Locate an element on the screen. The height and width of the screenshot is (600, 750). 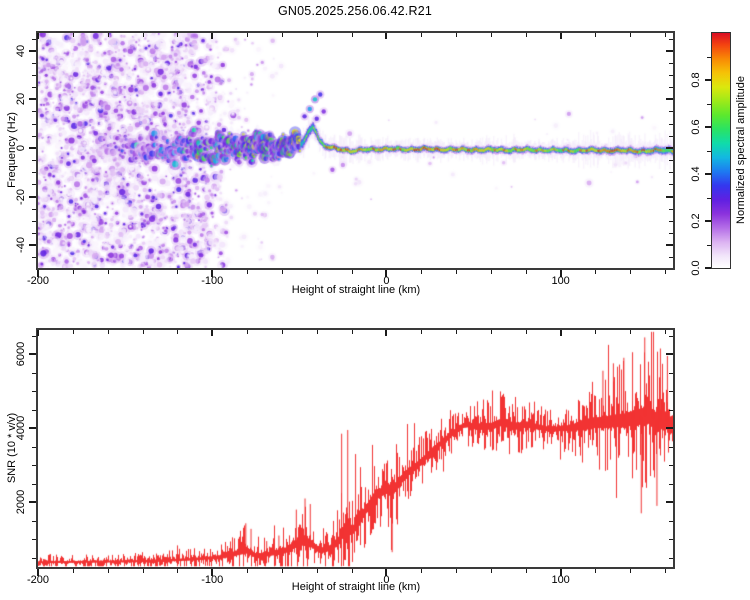
tick-label: -40 is located at coordinates (21, 245).